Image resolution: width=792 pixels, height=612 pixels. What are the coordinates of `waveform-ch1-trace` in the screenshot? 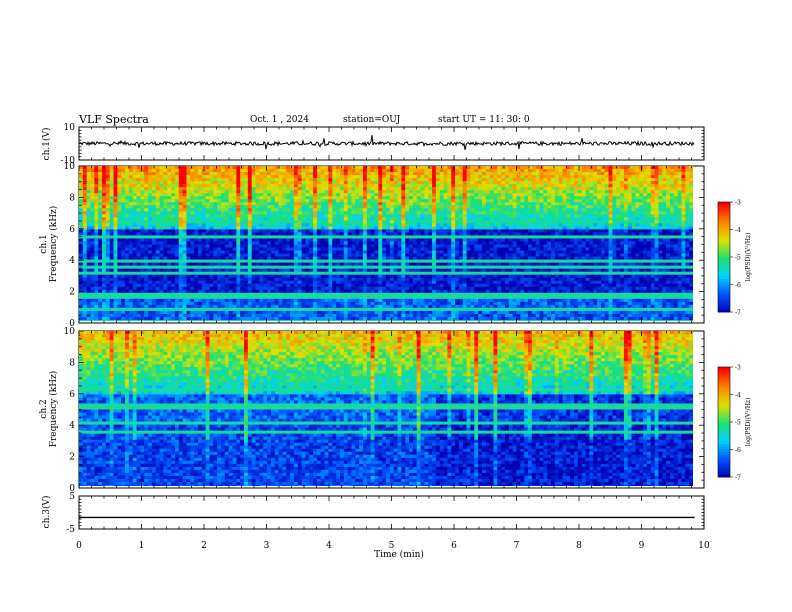 It's located at (386, 143).